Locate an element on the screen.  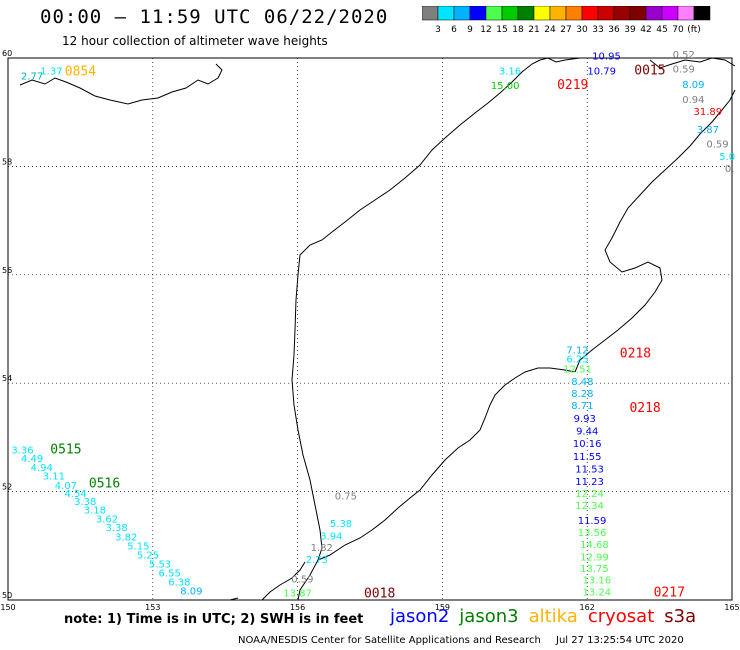
wave-height-label: 1.37 is located at coordinates (51, 71).